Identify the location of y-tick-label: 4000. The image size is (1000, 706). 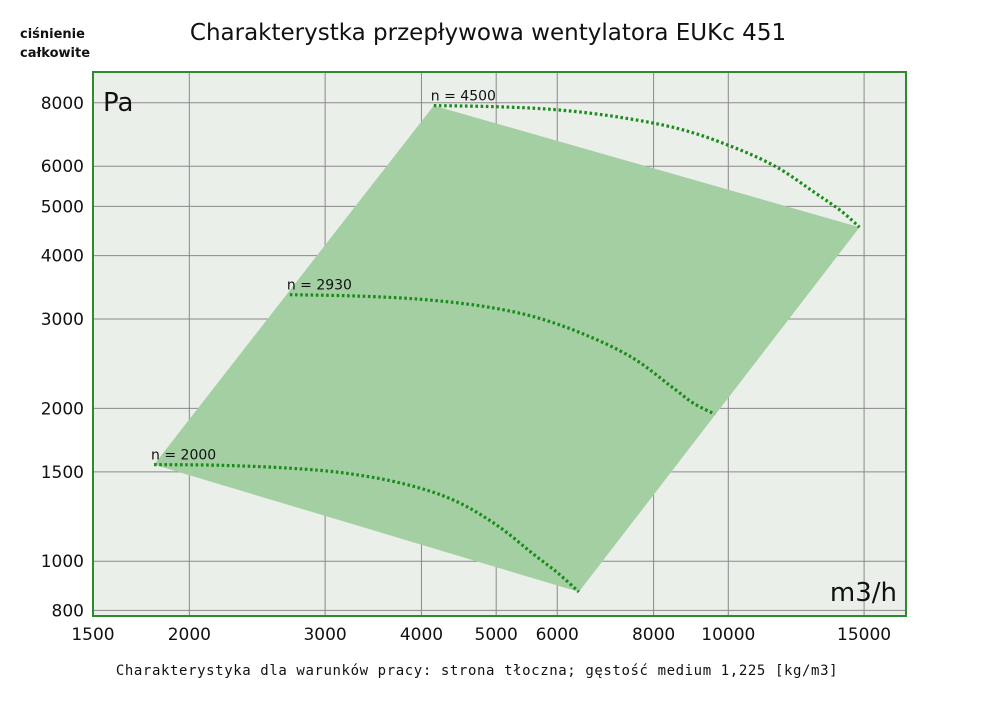
(62, 257).